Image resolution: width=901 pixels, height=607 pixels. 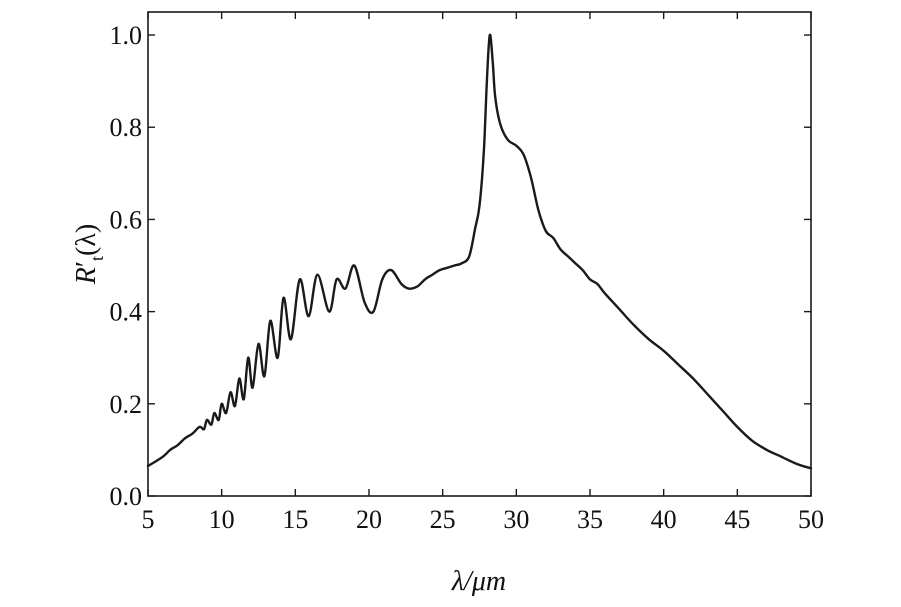 What do you see at coordinates (126, 266) in the screenshot?
I see `y-tick-labels: 0.0 0.2 0.4 0.6 0.8 1.0` at bounding box center [126, 266].